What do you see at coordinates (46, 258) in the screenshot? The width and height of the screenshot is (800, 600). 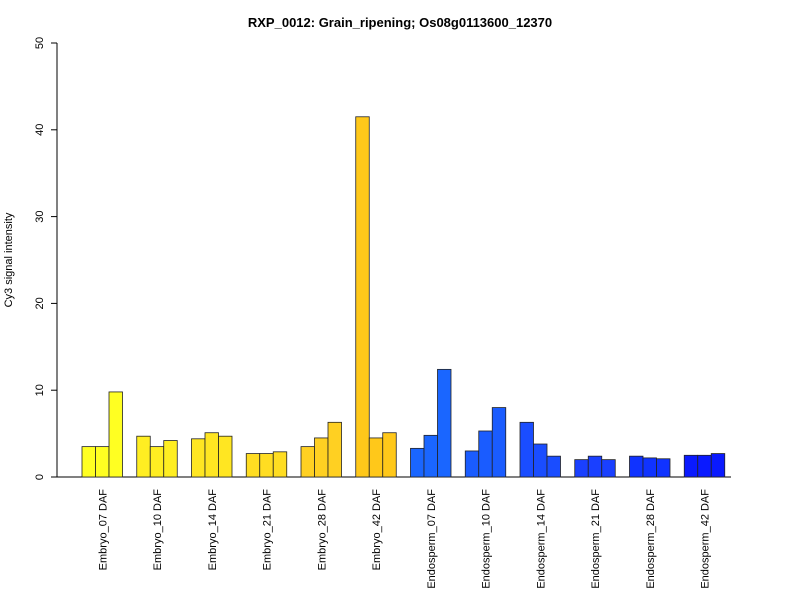 I see `y-axis: 0 10 20 30 40 50` at bounding box center [46, 258].